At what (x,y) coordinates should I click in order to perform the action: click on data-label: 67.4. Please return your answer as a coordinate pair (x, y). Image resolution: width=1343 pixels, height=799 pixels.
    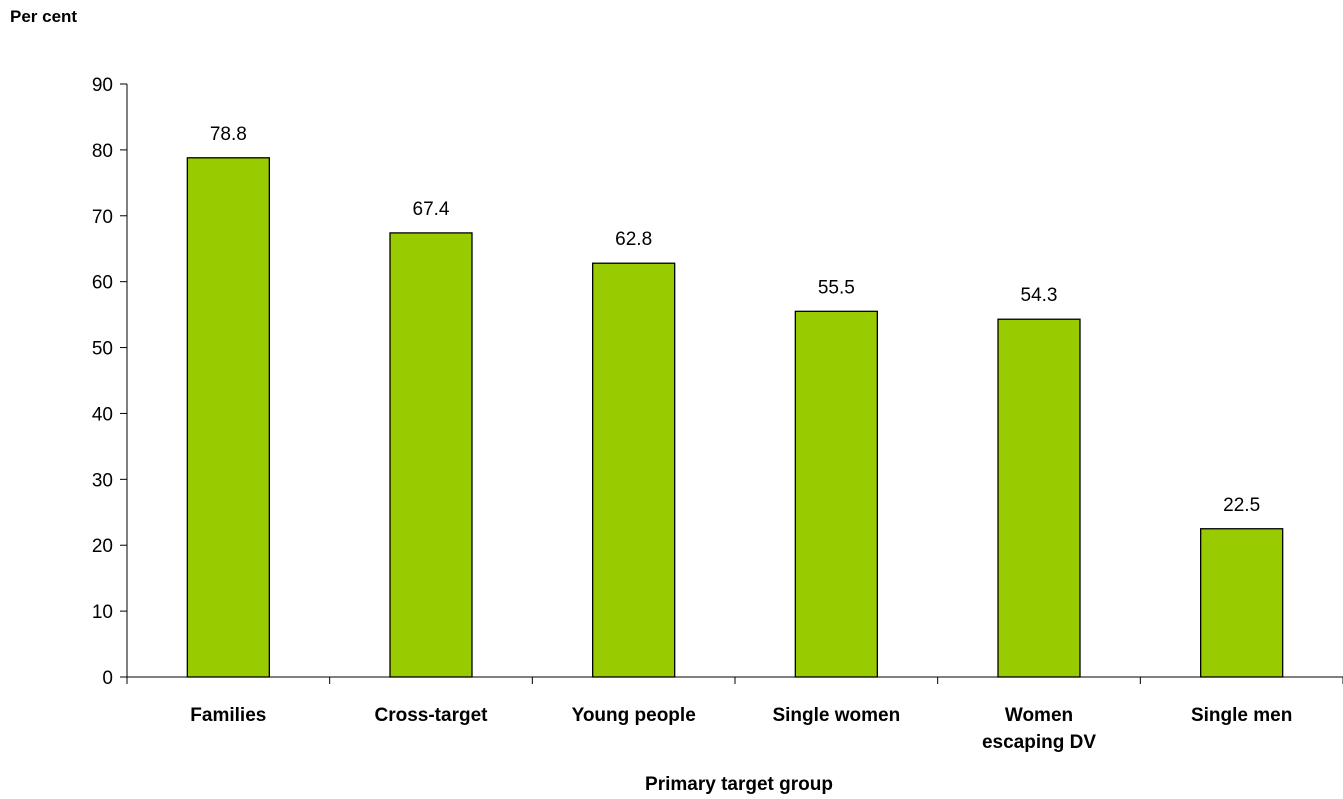
    Looking at the image, I should click on (431, 209).